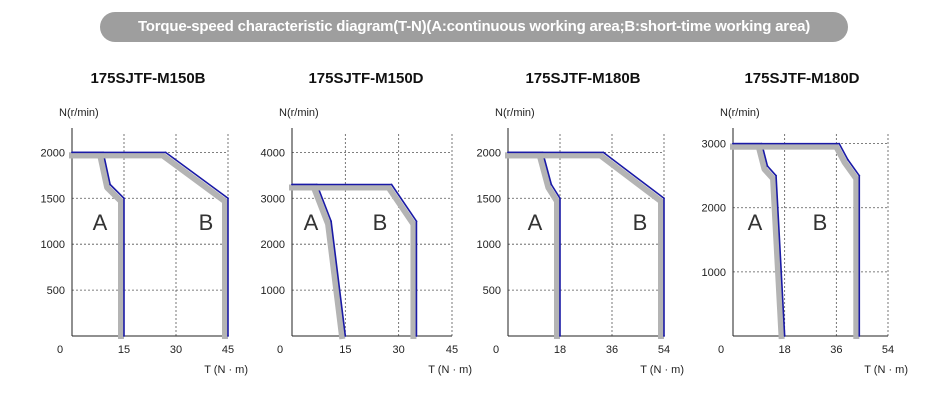  Describe the element at coordinates (176, 350) in the screenshot. I see `chart-1-x-tick-label: 30` at that location.